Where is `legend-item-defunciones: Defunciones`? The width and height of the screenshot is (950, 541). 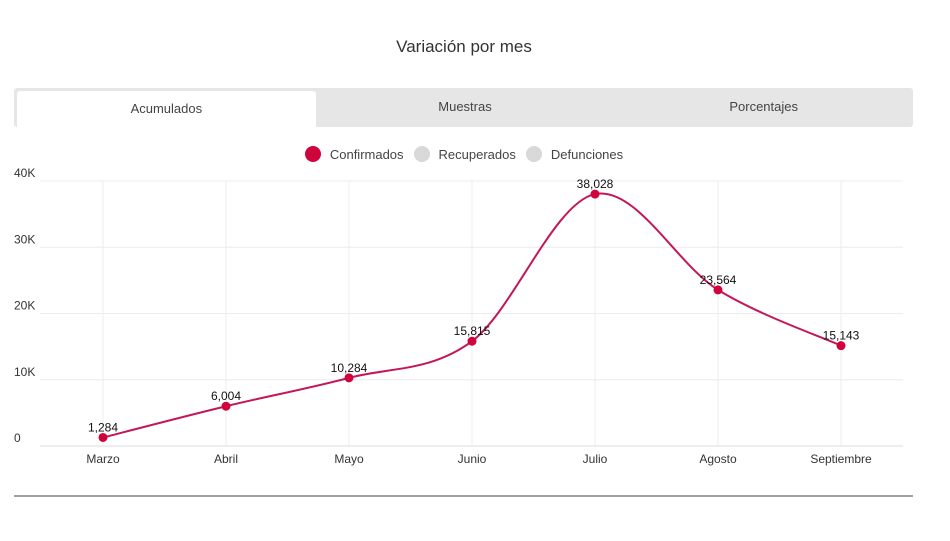 legend-item-defunciones: Defunciones is located at coordinates (574, 154).